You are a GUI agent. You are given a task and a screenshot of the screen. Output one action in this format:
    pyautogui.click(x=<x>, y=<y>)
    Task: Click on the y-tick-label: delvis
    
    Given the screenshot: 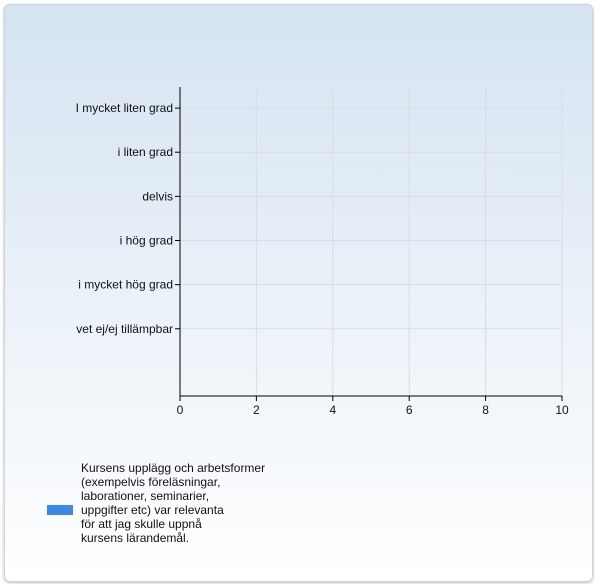 What is the action you would take?
    pyautogui.click(x=157, y=196)
    